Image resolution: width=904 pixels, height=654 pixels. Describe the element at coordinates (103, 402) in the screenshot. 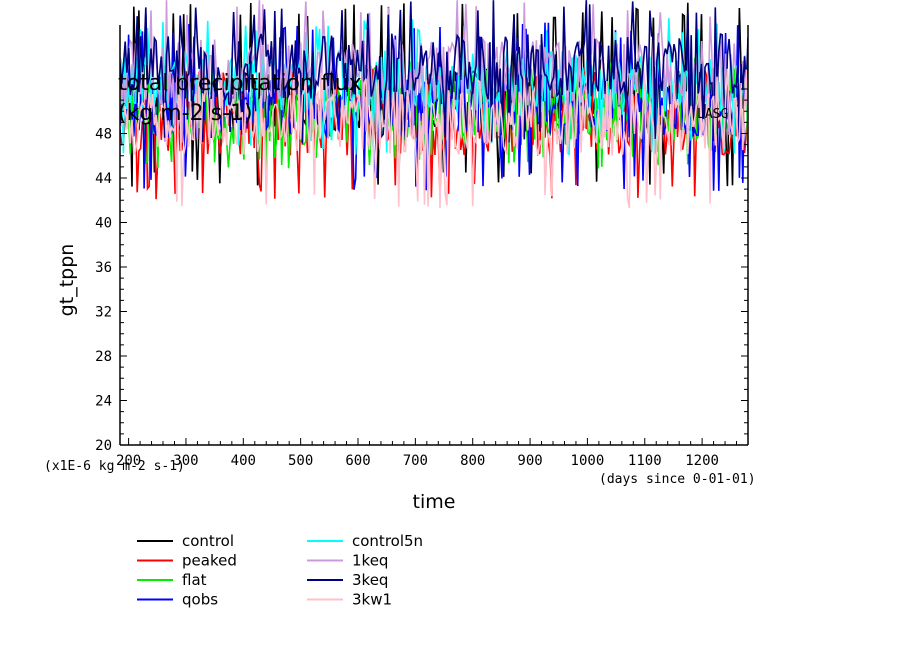

I see `y-tick-label: 24` at that location.